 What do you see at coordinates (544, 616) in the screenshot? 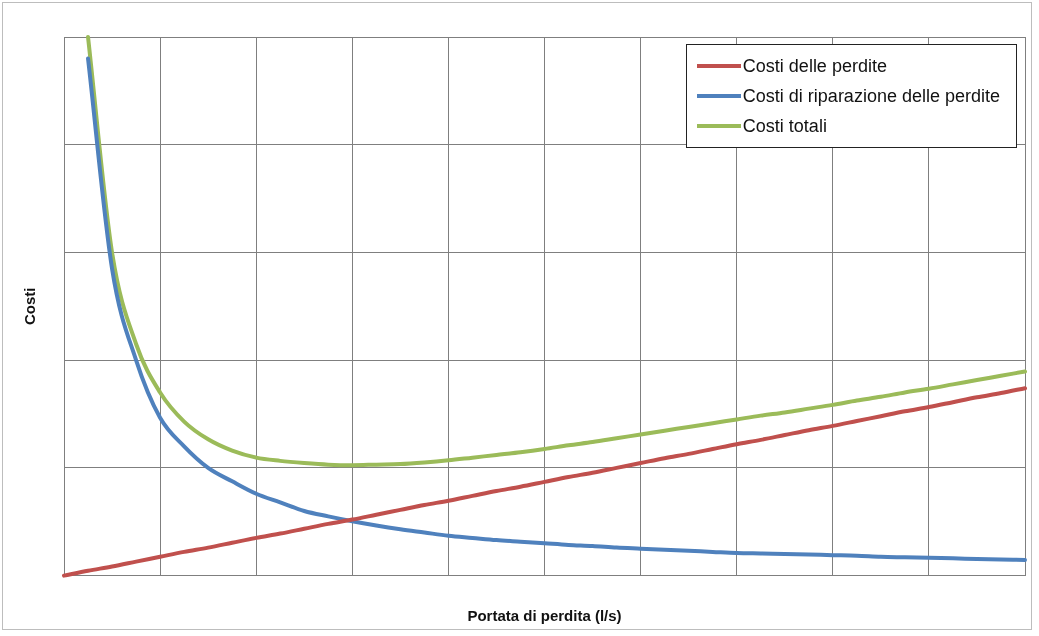
I see `x-axis-title: Portata di perdita (l/s)` at bounding box center [544, 616].